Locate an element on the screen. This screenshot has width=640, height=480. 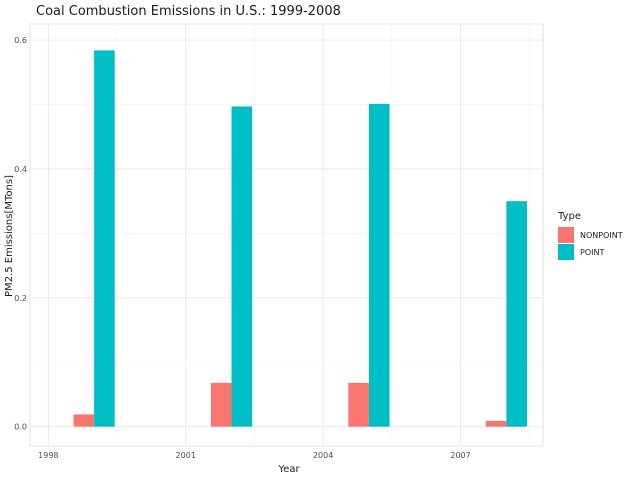
bar-nonpoint-2005 is located at coordinates (358, 404).